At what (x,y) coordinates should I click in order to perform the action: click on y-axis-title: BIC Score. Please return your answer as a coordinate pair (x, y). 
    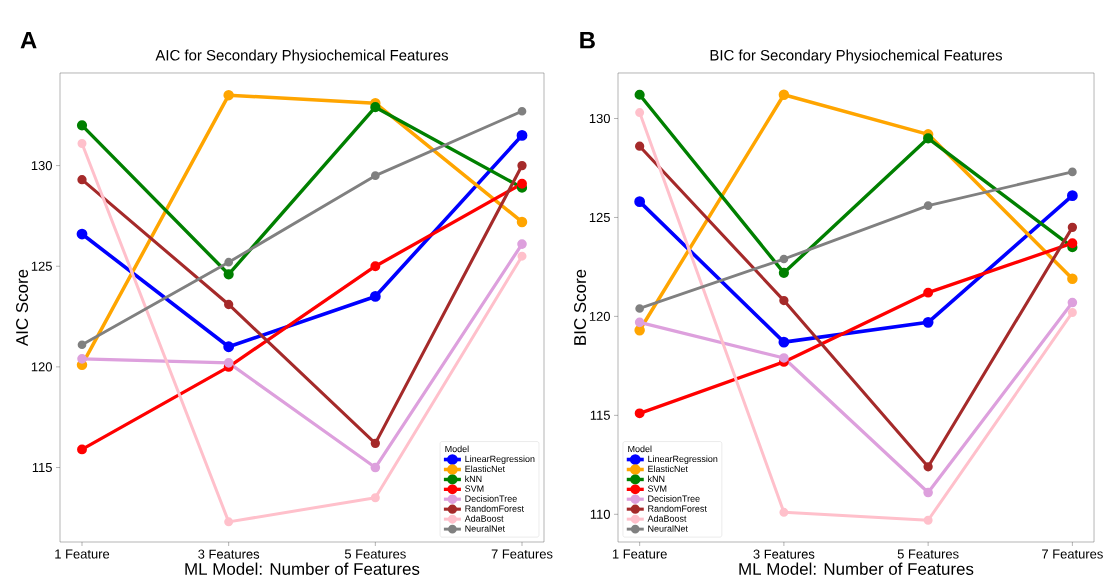
    Looking at the image, I should click on (580, 307).